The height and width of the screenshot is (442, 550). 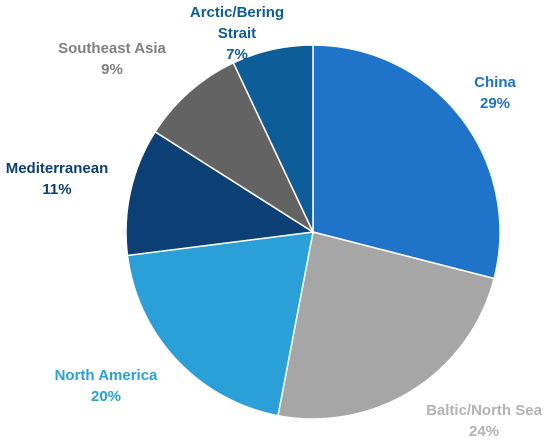 I want to click on slice-label: China 29%, so click(x=495, y=93).